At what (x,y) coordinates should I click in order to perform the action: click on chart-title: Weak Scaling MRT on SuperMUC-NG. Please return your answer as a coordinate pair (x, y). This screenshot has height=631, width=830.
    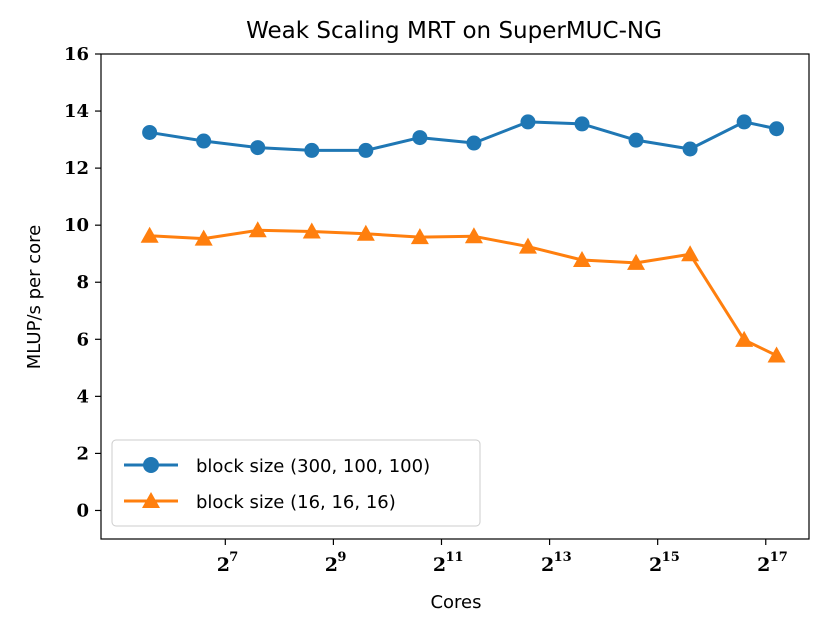
    Looking at the image, I should click on (454, 31).